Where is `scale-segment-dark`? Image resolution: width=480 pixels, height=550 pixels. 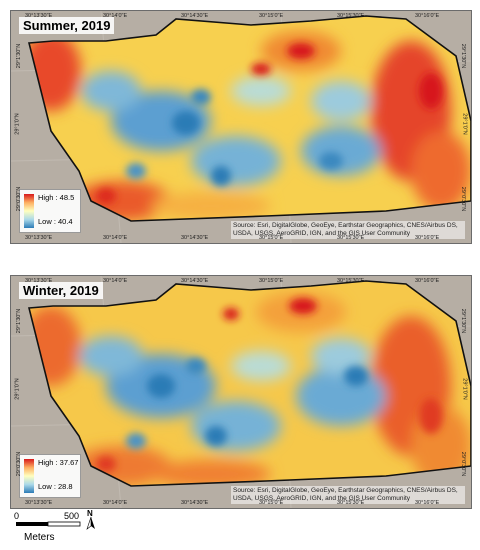
scale-segment-dark is located at coordinates (32, 524).